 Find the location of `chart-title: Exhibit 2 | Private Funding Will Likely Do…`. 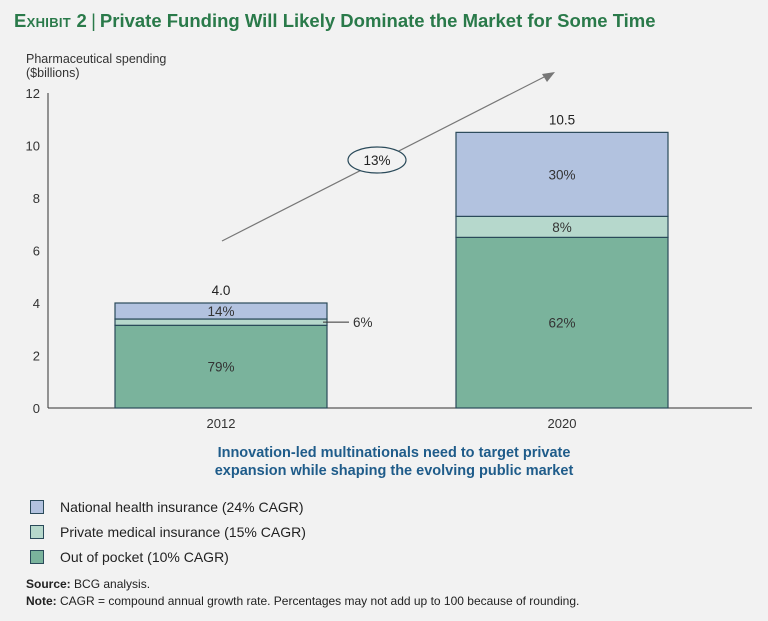

chart-title: Exhibit 2 | Private Funding Will Likely Do… is located at coordinates (335, 21).